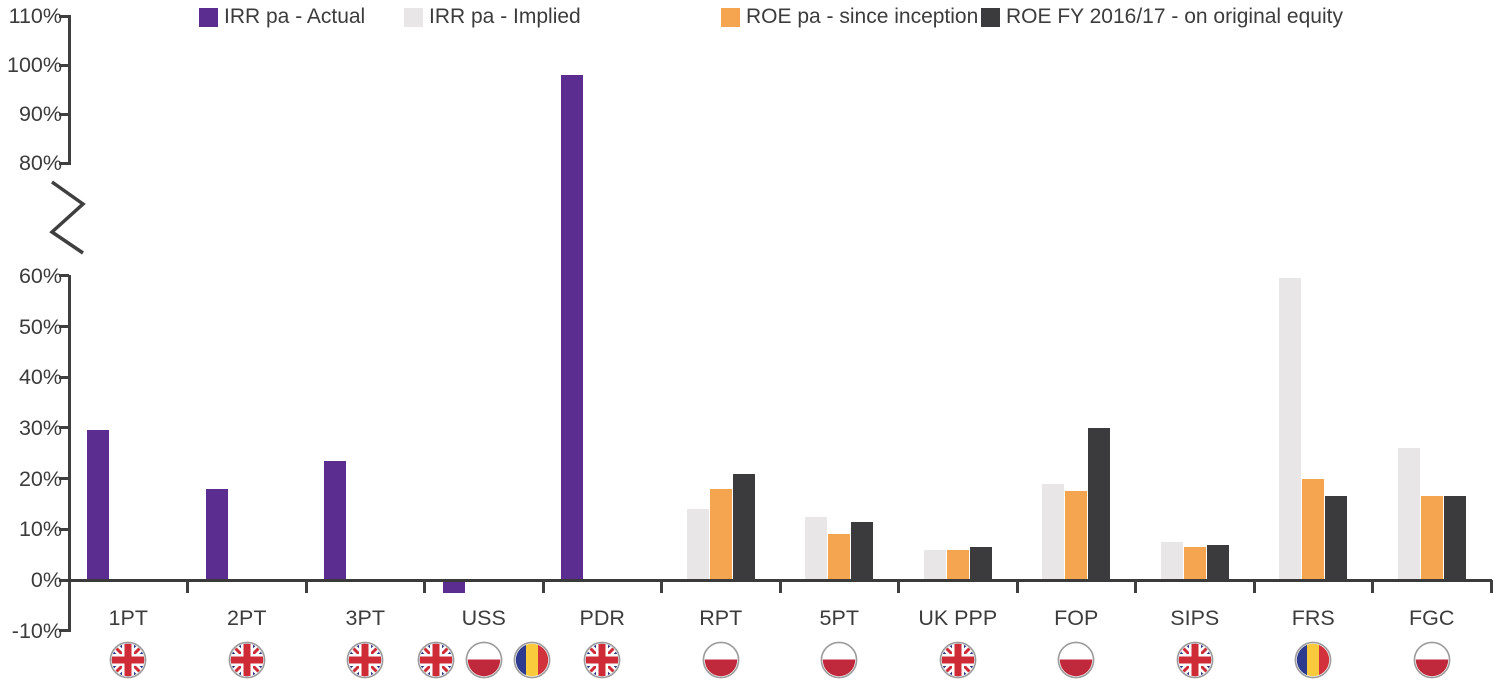  I want to click on x-axis-category-label: RPT, so click(721, 618).